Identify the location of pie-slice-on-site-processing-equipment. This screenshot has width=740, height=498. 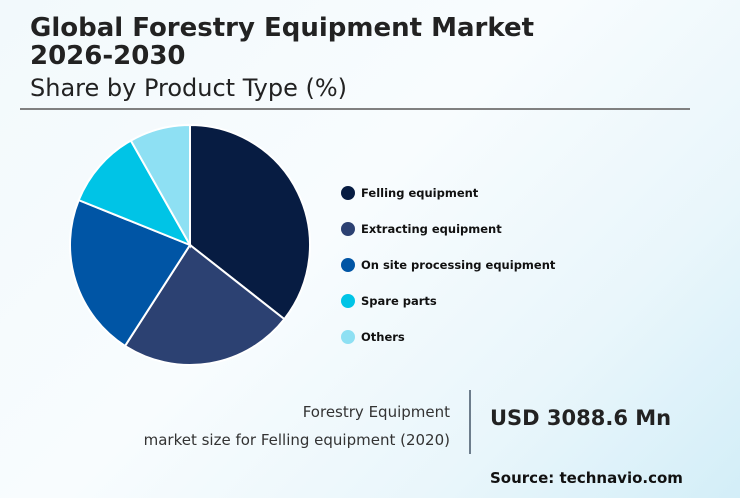
(130, 273).